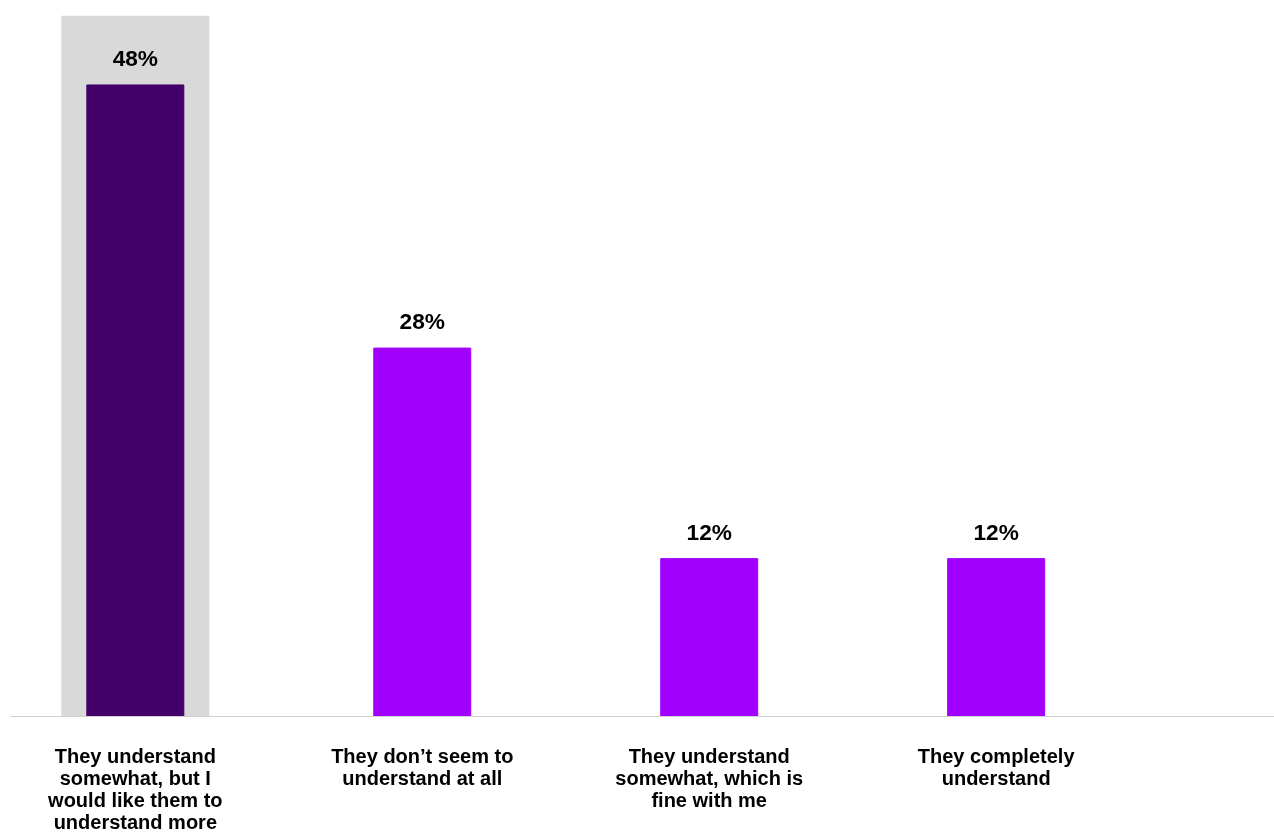 Image resolution: width=1274 pixels, height=835 pixels. I want to click on x-tick-label: They understand somewhat, but I would like them to understand more, so click(135, 788).